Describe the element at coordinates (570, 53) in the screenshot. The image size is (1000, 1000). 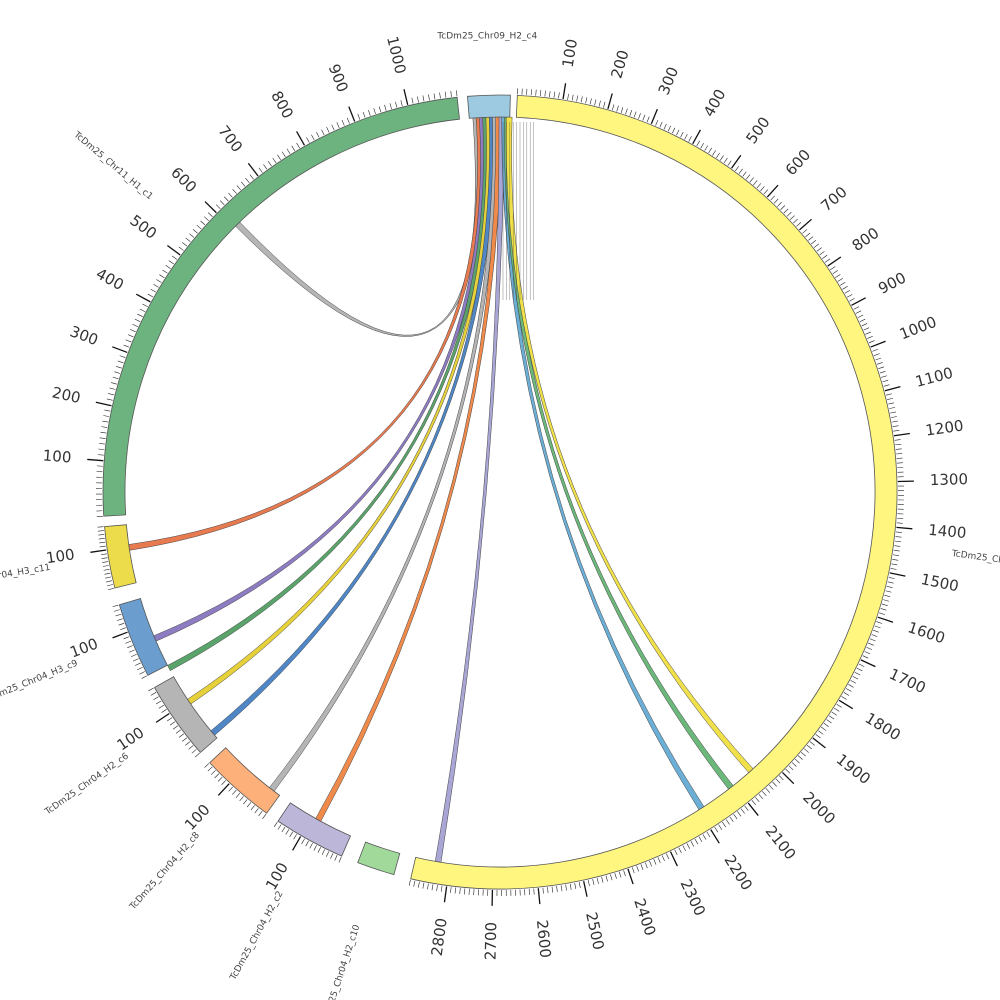
I see `tick-label: 100` at that location.